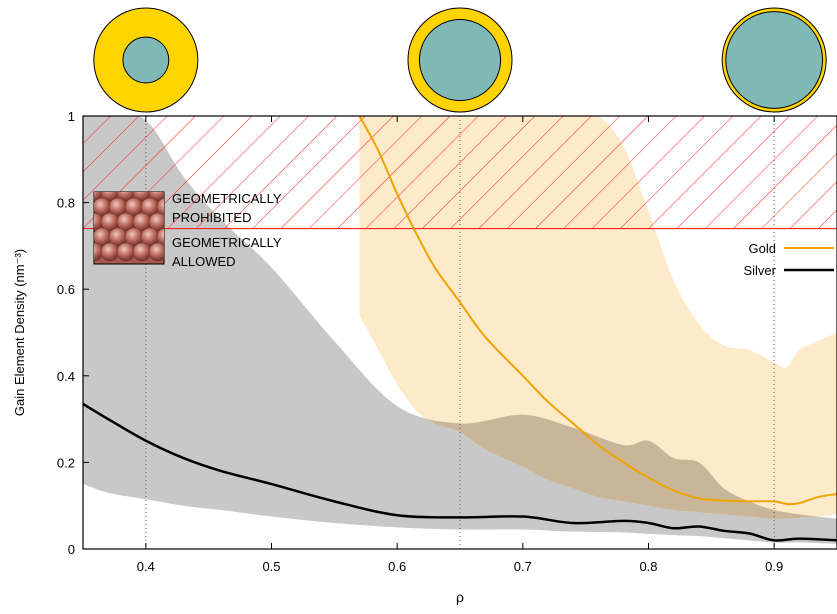 This screenshot has height=614, width=837. I want to click on y-tick-label: 0.6, so click(66, 289).